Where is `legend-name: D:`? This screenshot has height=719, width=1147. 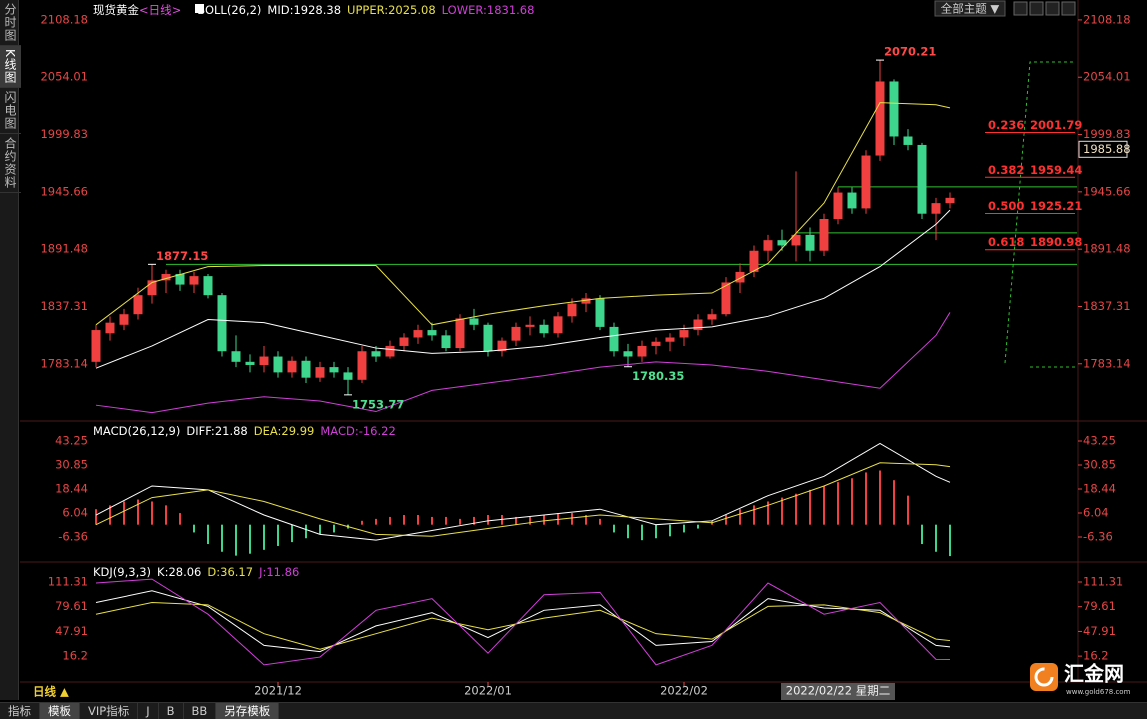 legend-name: D: is located at coordinates (213, 572).